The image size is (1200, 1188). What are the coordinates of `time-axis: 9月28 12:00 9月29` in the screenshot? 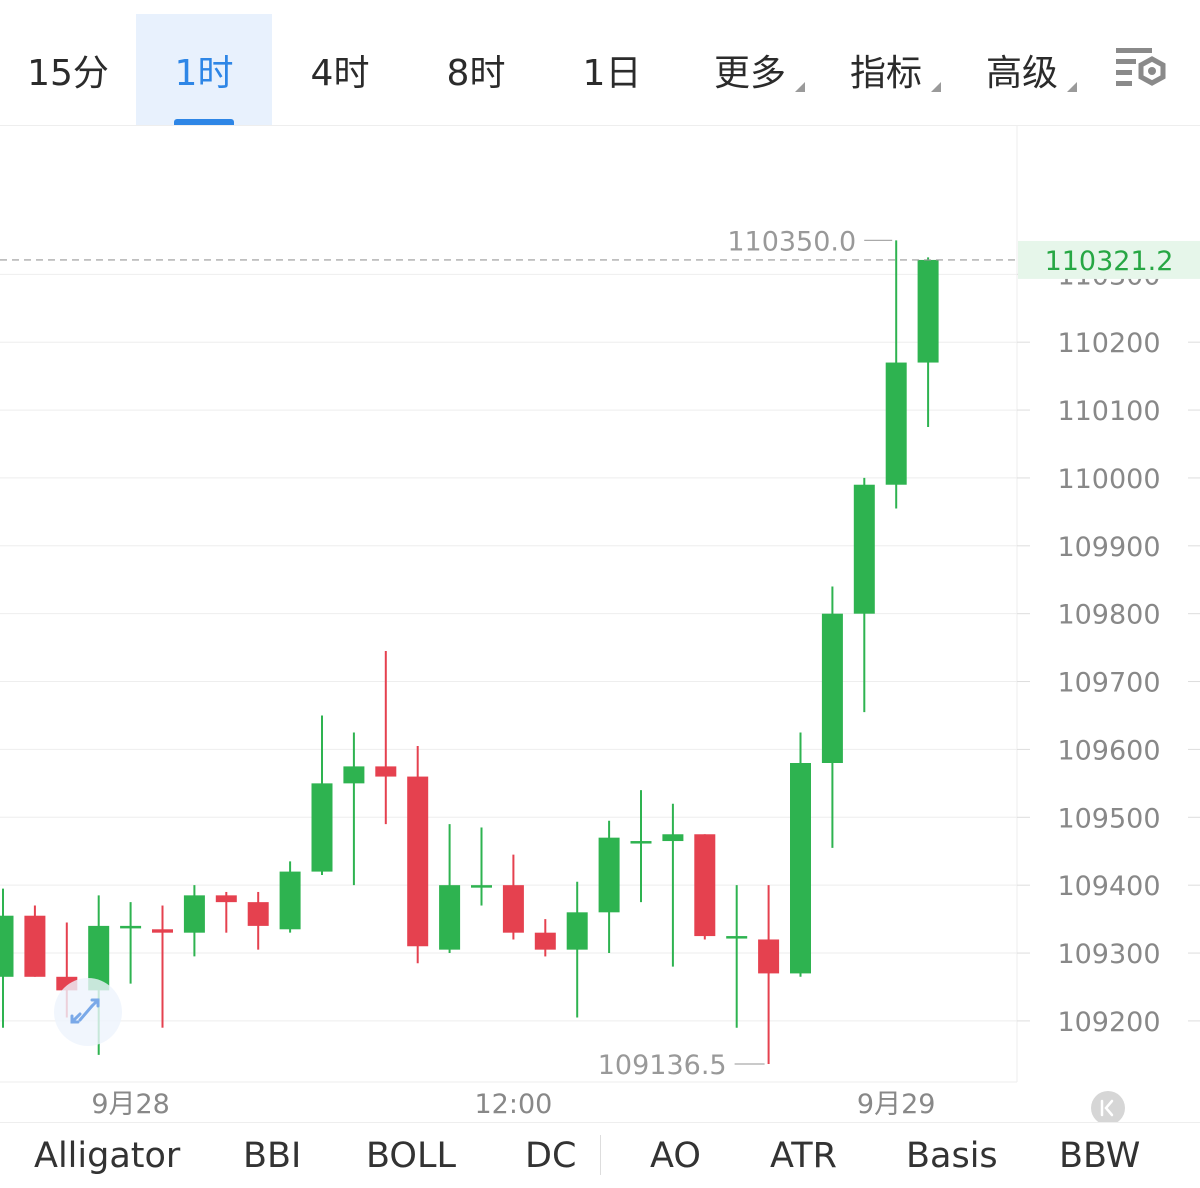 It's located at (513, 1104).